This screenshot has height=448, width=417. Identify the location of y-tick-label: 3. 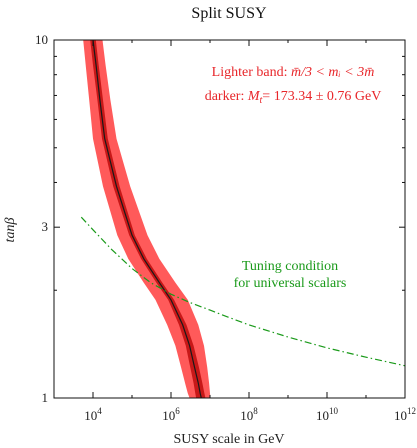
(45, 226).